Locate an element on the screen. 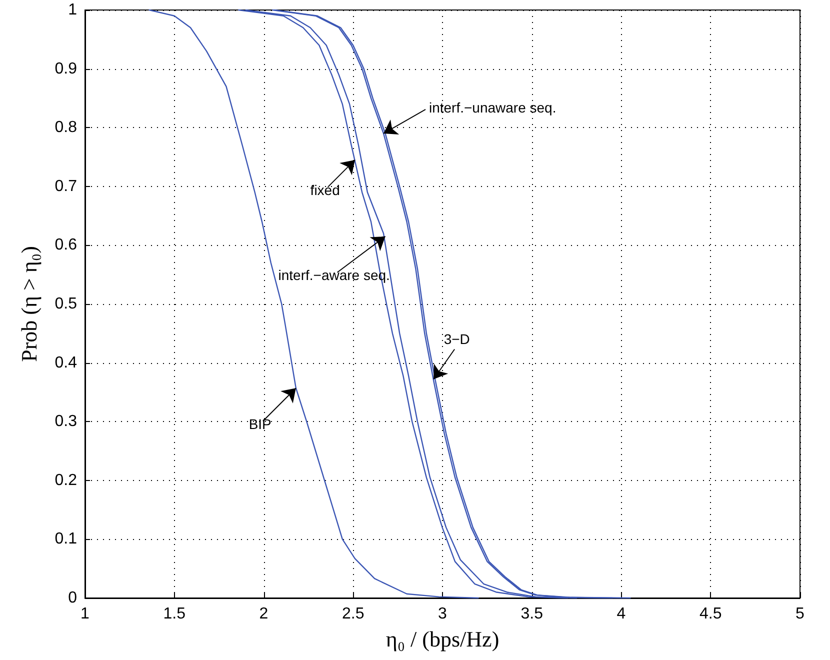 The image size is (830, 660). y-tick-label: 0.2 is located at coordinates (66, 480).